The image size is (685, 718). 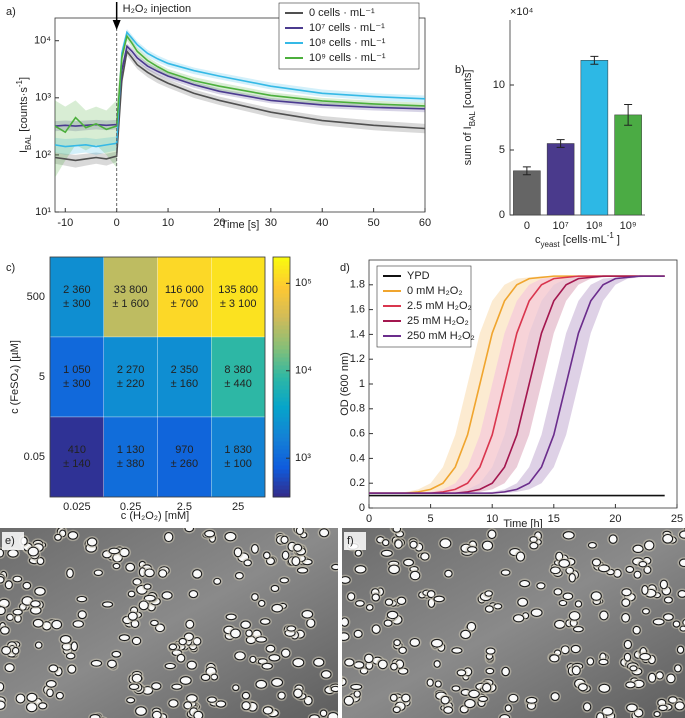 What do you see at coordinates (347, 43) in the screenshot?
I see `legend-label: 10⁸ cells · mL⁻¹` at bounding box center [347, 43].